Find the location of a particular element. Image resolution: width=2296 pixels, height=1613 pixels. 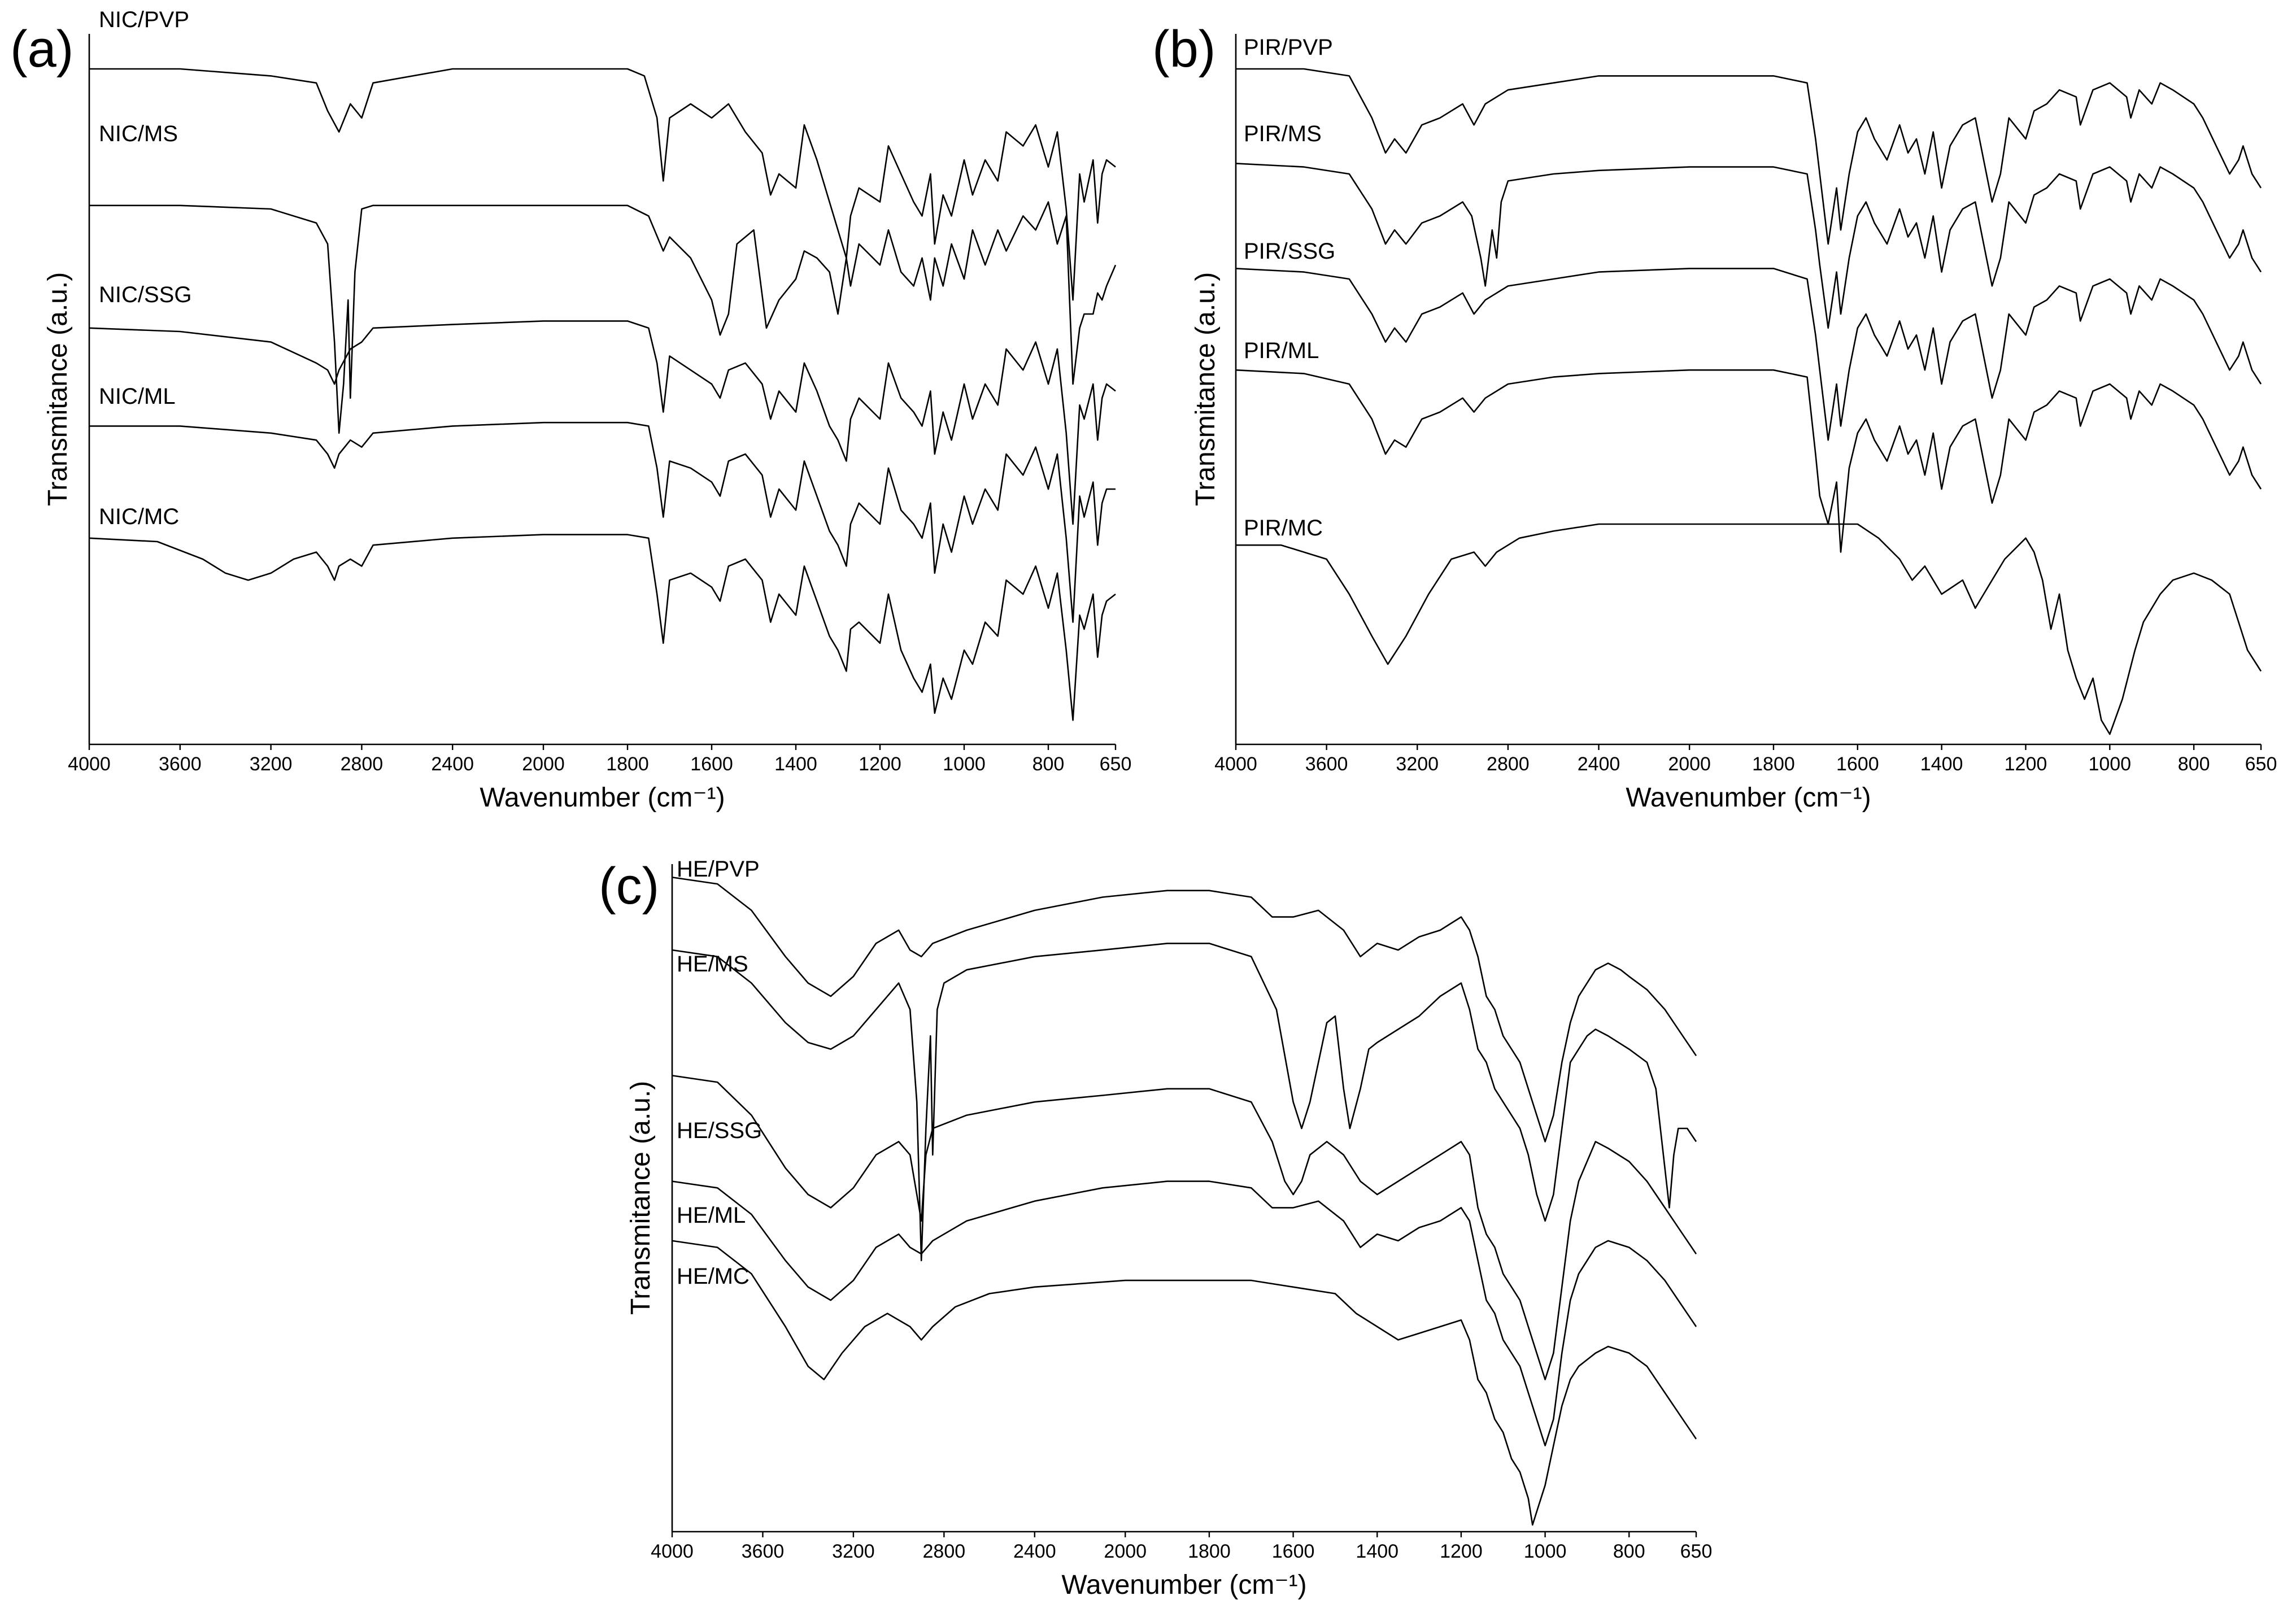

series-label: HE/MS is located at coordinates (712, 964).